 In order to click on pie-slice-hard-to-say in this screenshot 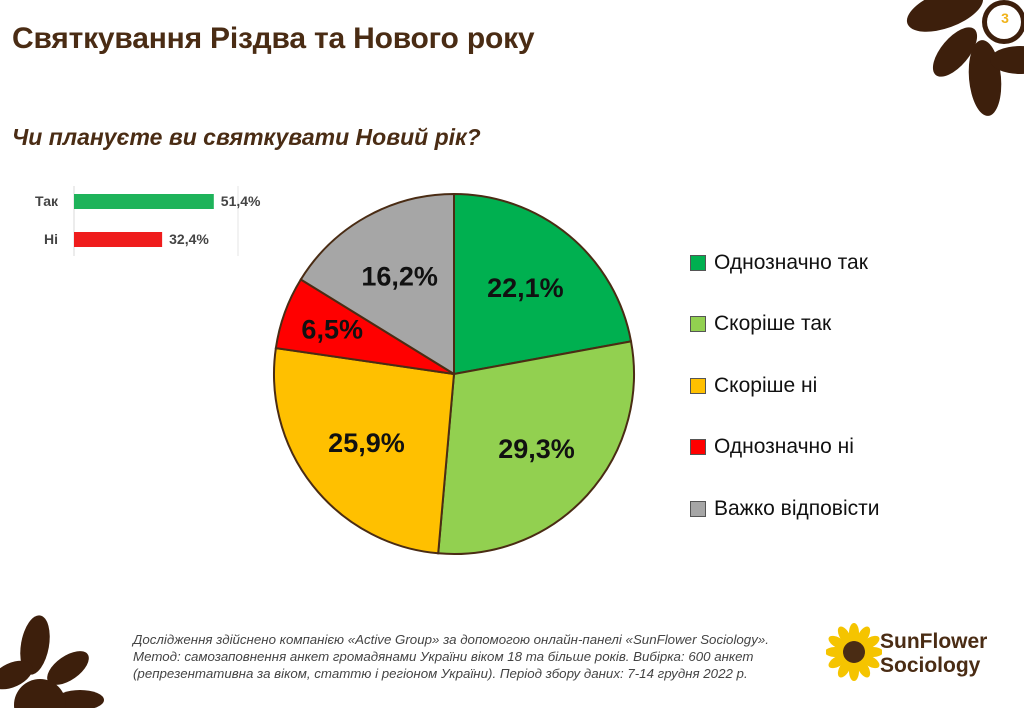, I will do `click(377, 284)`.